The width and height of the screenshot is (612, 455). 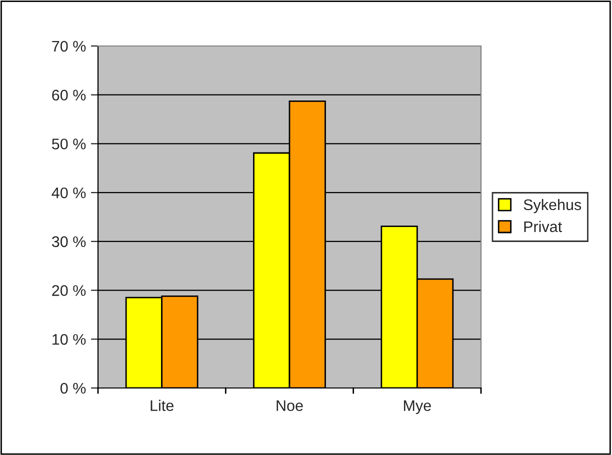 What do you see at coordinates (553, 206) in the screenshot?
I see `legend-label: Sykehus` at bounding box center [553, 206].